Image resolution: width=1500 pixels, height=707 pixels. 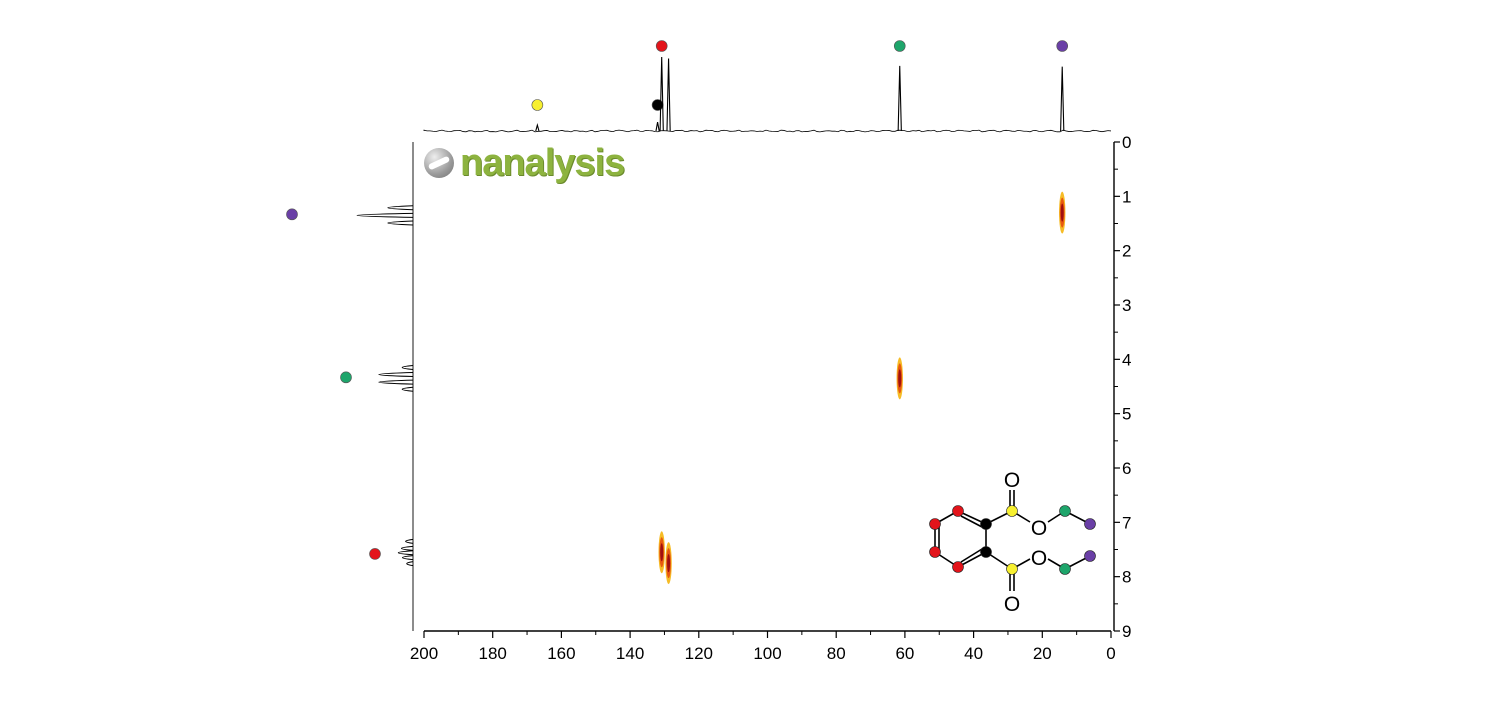 What do you see at coordinates (630, 653) in the screenshot?
I see `x-tick-label: 140` at bounding box center [630, 653].